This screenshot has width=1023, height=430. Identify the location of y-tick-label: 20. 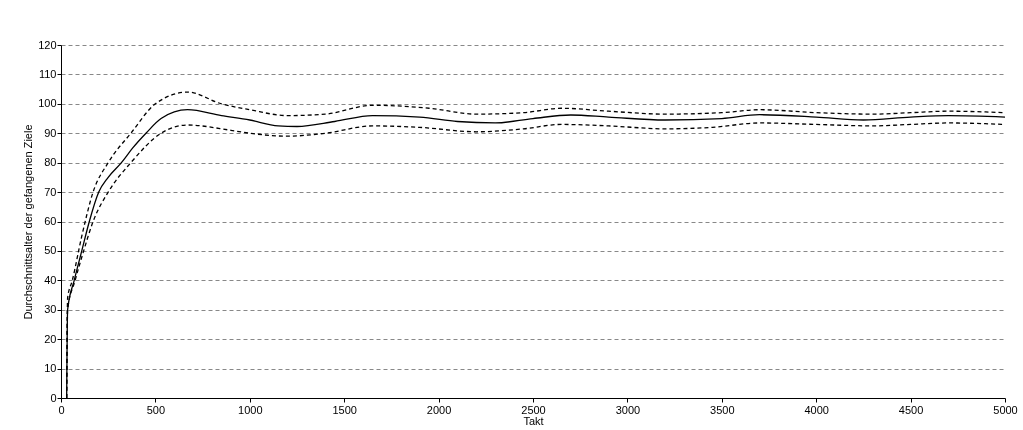
(50, 338).